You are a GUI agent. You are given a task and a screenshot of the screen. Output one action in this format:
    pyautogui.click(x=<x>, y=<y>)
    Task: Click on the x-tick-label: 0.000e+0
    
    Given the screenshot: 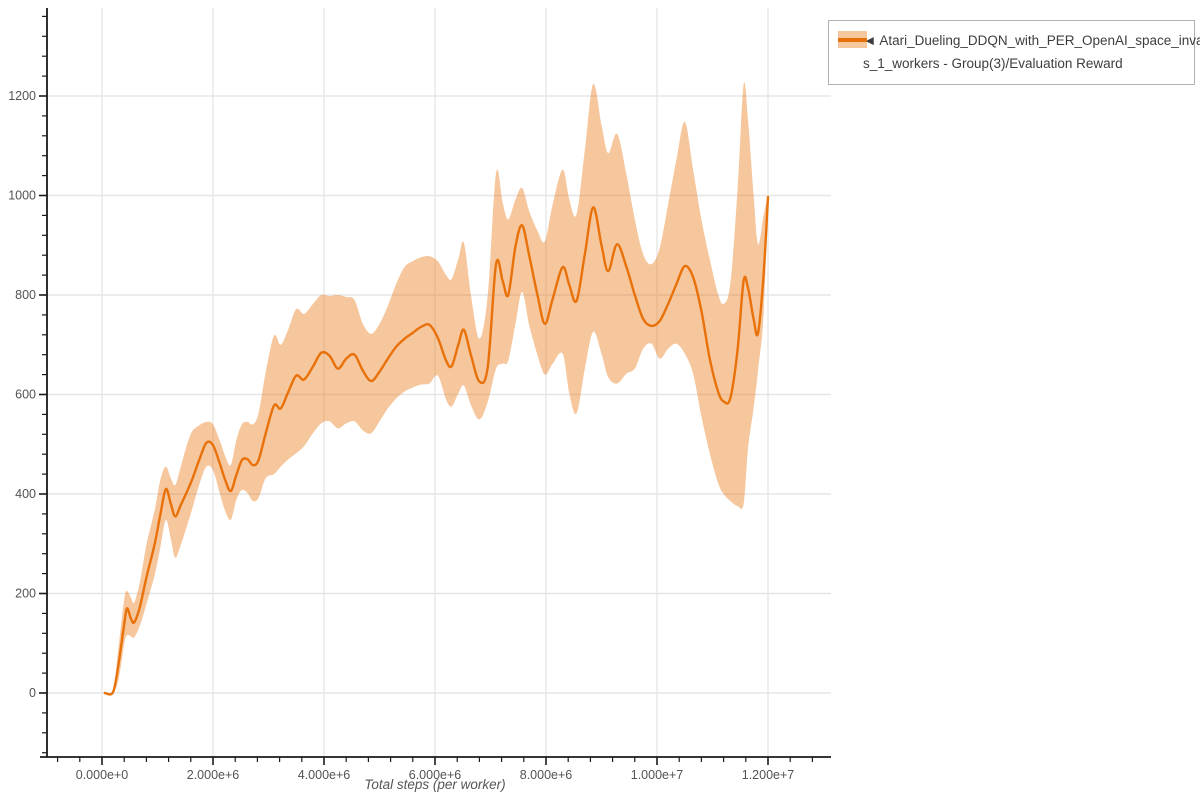 What is the action you would take?
    pyautogui.click(x=102, y=775)
    